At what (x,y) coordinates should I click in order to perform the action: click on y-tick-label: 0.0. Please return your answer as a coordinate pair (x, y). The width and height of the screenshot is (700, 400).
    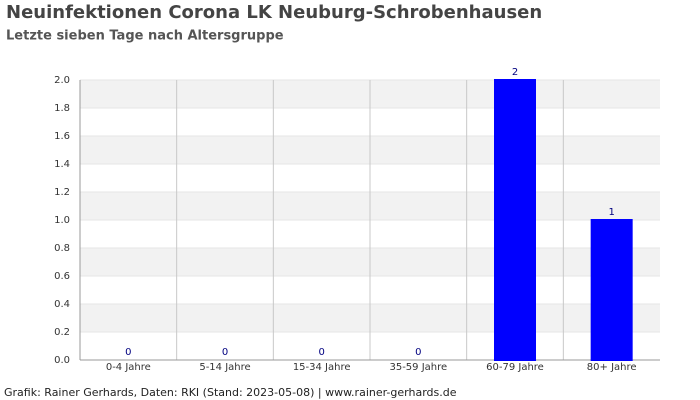
    Looking at the image, I should click on (62, 360).